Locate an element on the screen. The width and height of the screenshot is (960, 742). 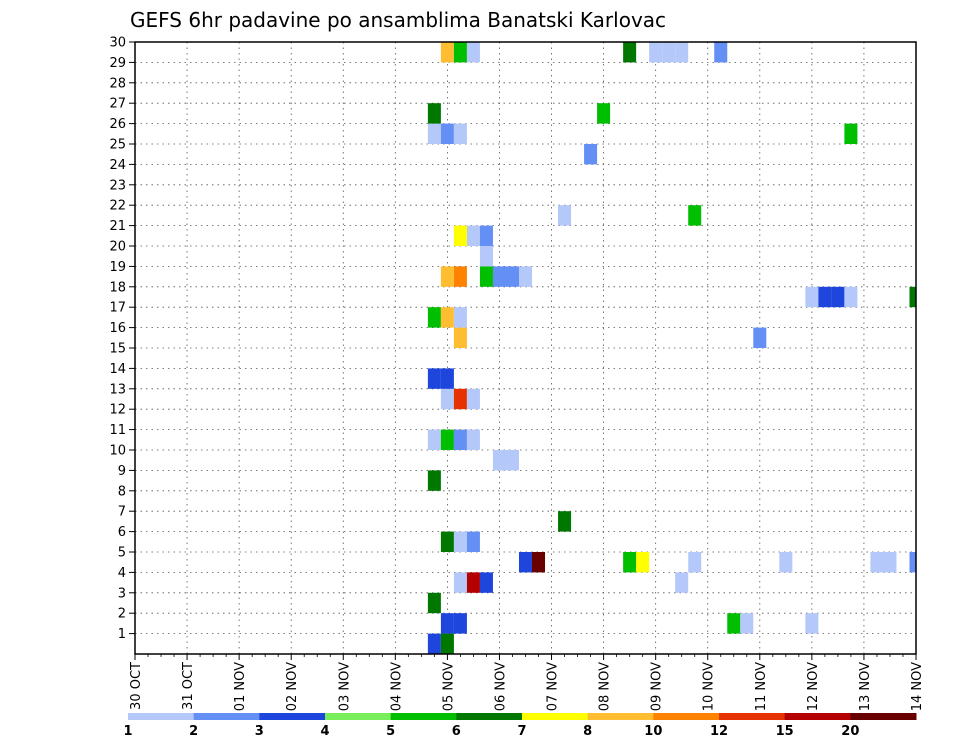
legend-label: 4 is located at coordinates (324, 731).